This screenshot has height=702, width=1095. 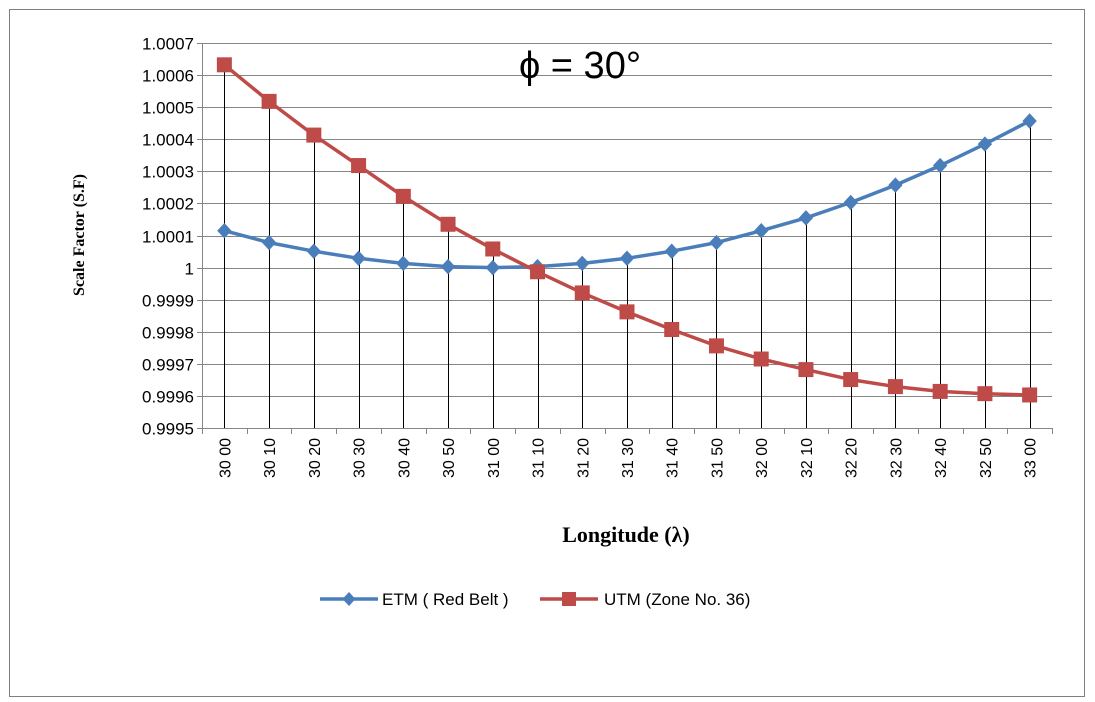 I want to click on chart-title: ϕ = 30°, so click(x=580, y=66).